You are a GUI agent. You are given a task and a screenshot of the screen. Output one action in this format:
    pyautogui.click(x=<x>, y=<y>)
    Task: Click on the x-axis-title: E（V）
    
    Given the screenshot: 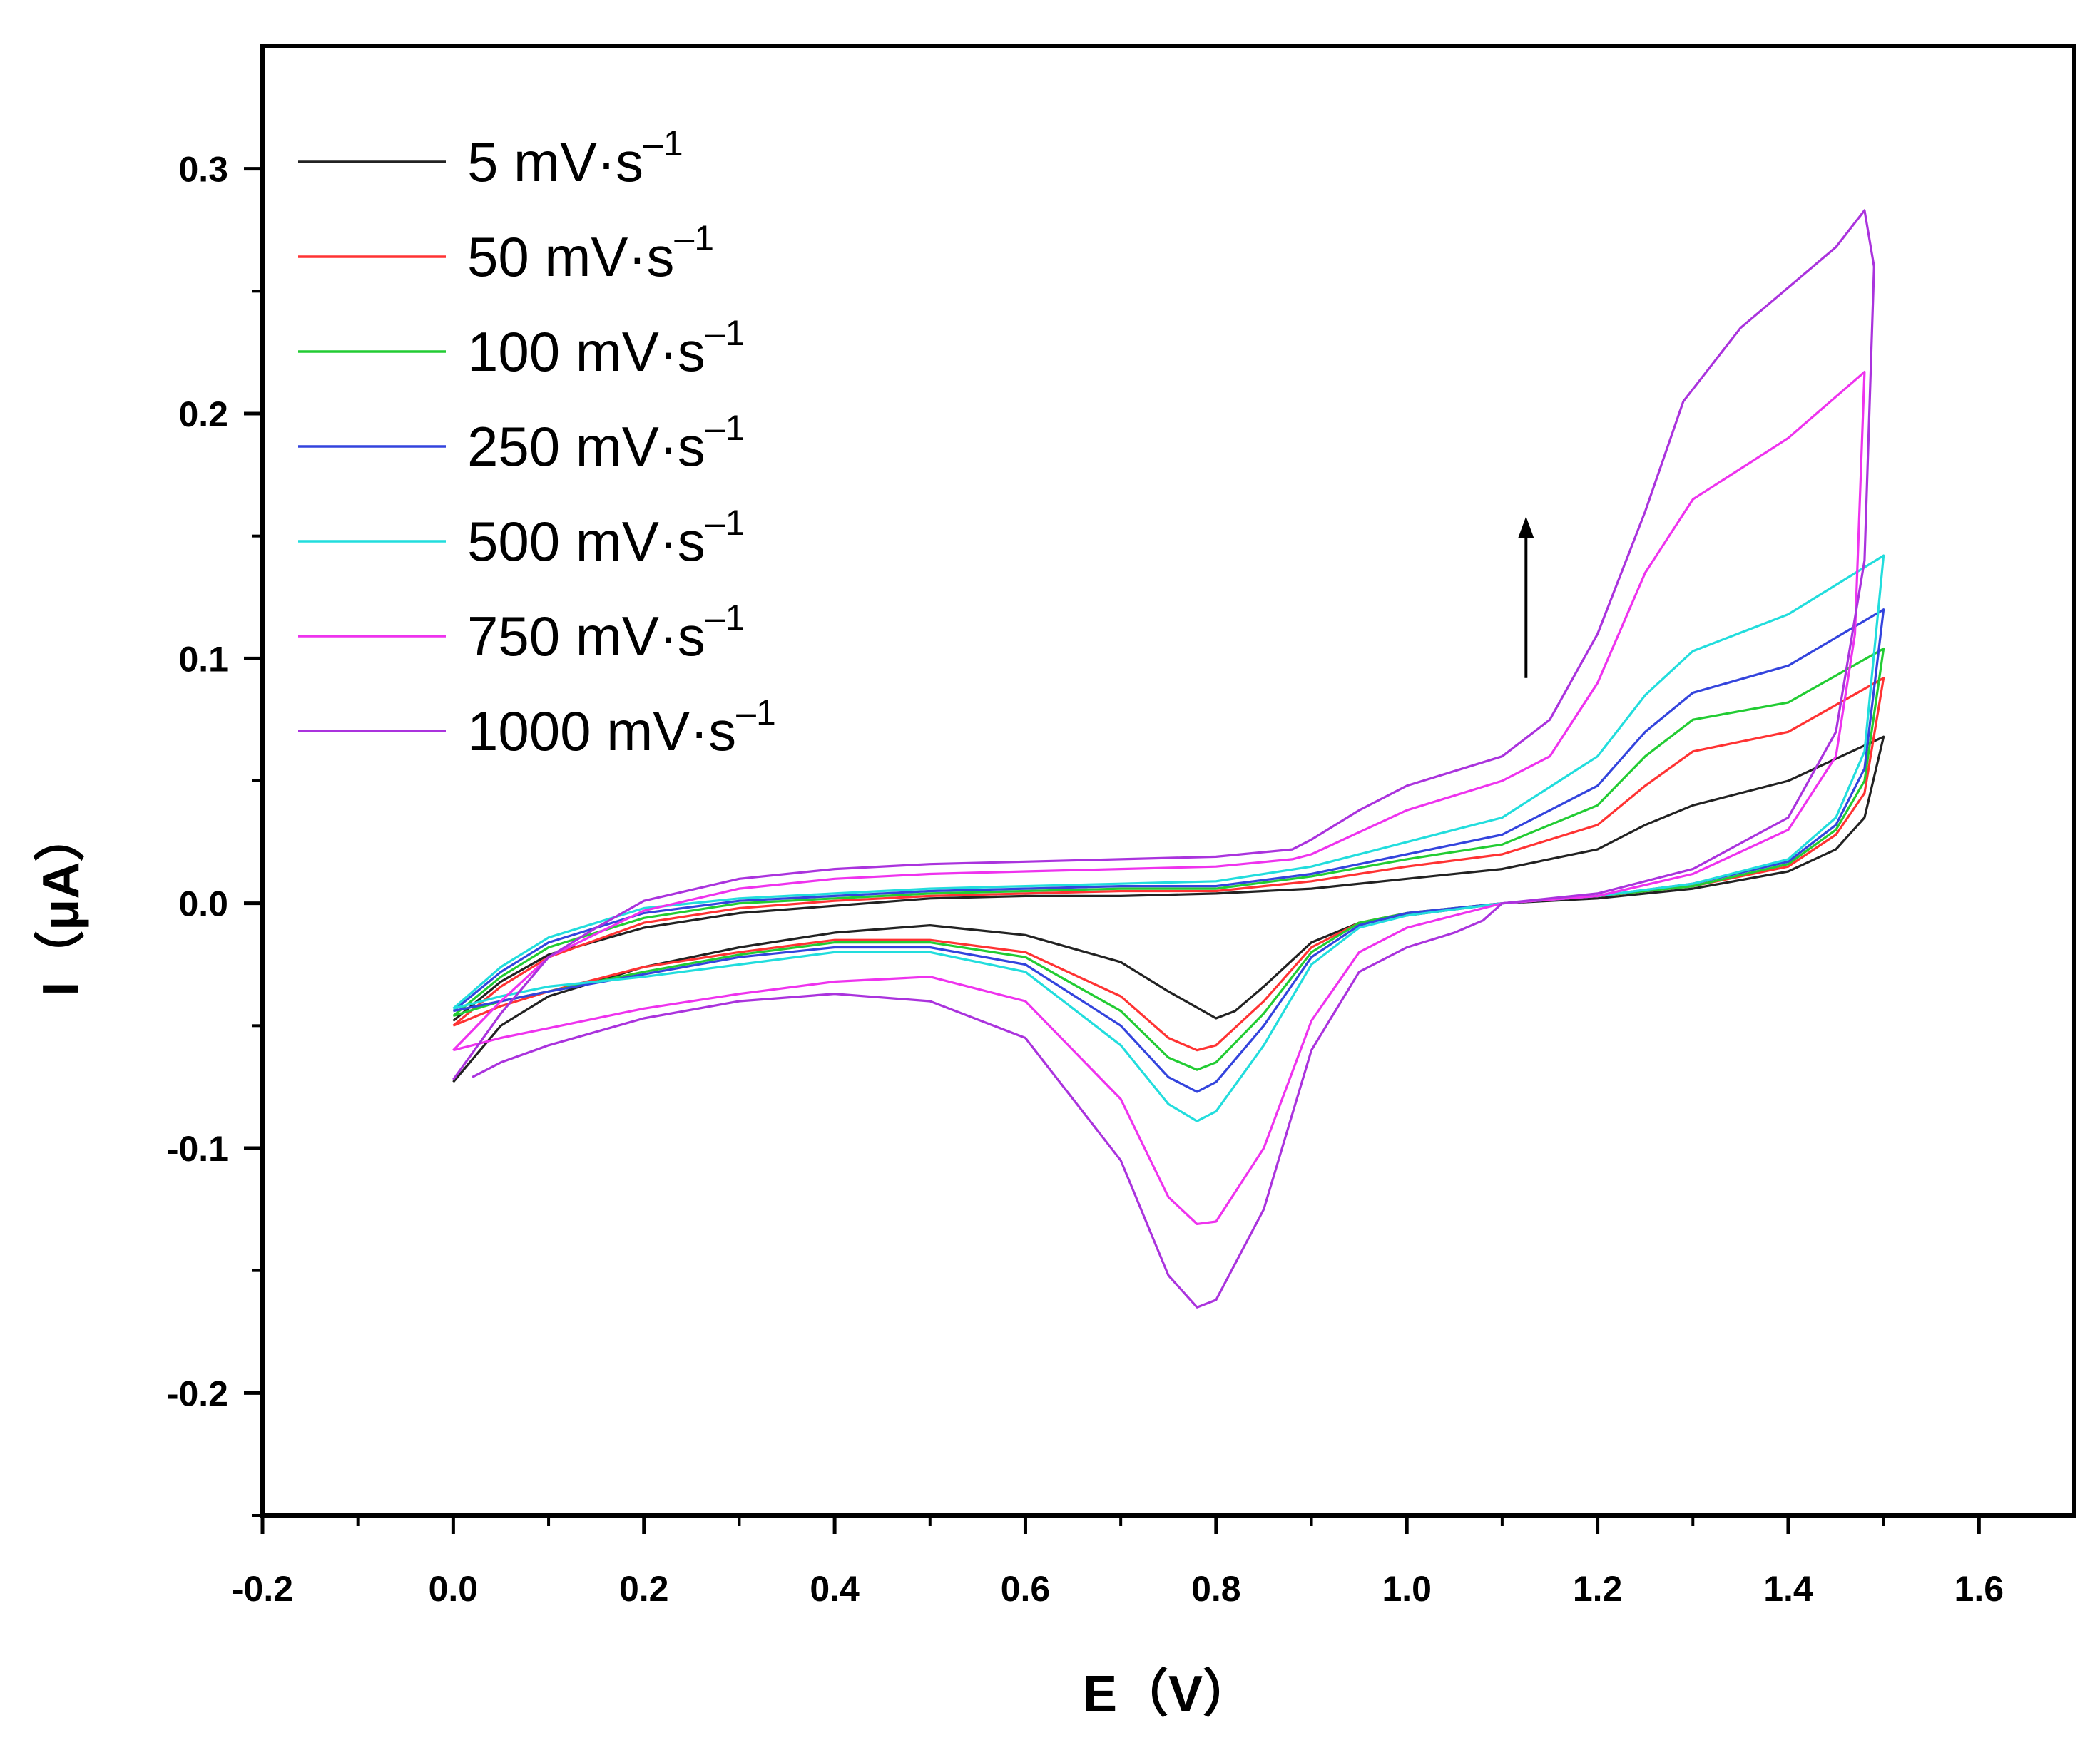 What is the action you would take?
    pyautogui.click(x=1168, y=1695)
    